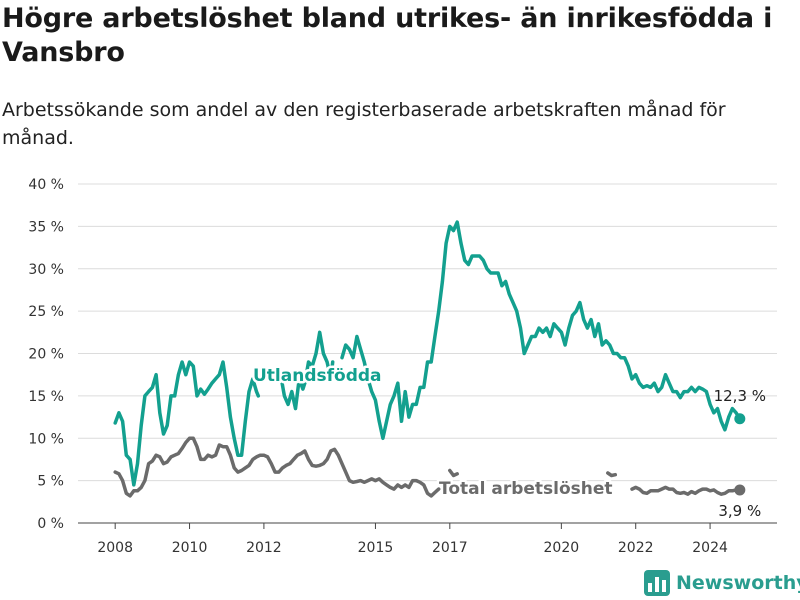  I want to click on total-end-label: 3,9 %, so click(739, 511).